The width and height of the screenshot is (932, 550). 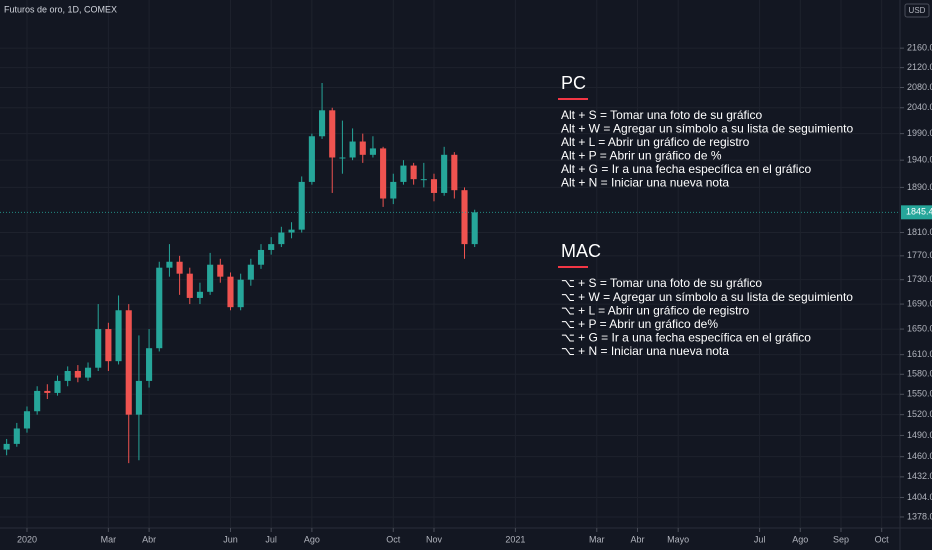 What do you see at coordinates (655, 142) in the screenshot?
I see `note-line: Alt + L = Abrir un gráfico de registro` at bounding box center [655, 142].